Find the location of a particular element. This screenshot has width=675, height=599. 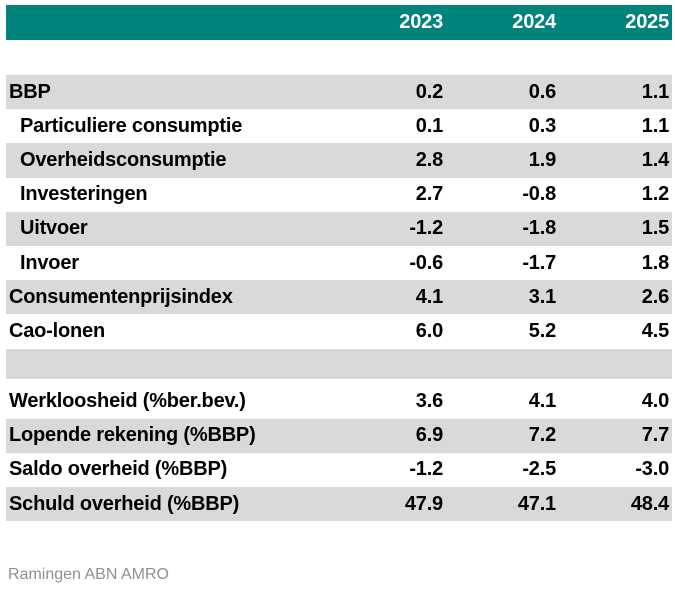

table-row: Schuld overheid (%BBP) 47.9 47.1 48.4 is located at coordinates (339, 504).